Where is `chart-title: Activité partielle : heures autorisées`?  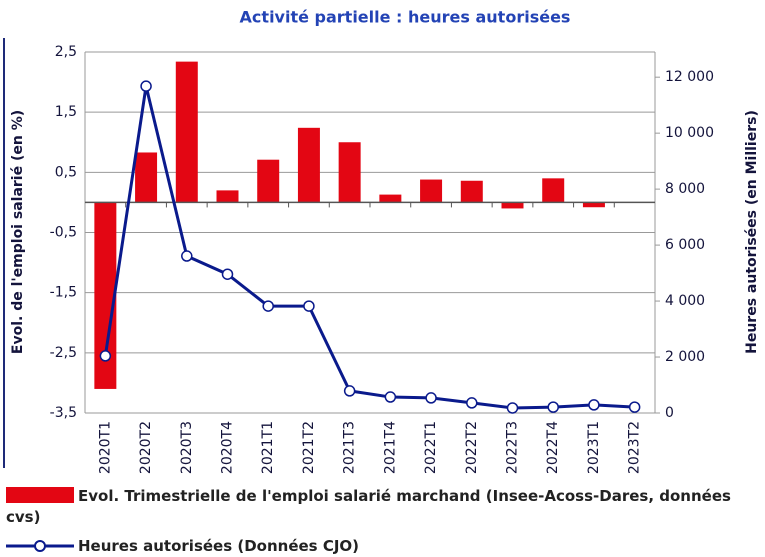 chart-title: Activité partielle : heures autorisées is located at coordinates (405, 17).